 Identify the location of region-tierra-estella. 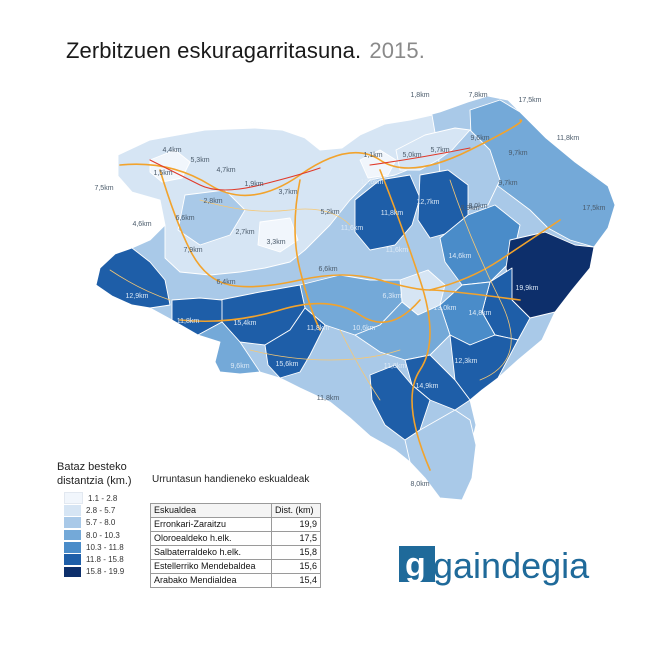
(402, 331).